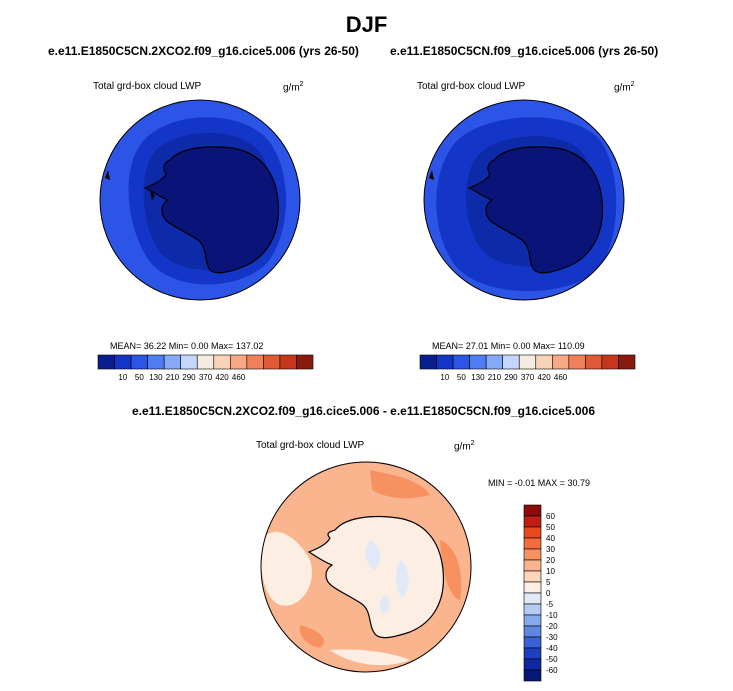 The height and width of the screenshot is (691, 733). I want to click on diff-colorbar-tick-label: -60, so click(552, 670).